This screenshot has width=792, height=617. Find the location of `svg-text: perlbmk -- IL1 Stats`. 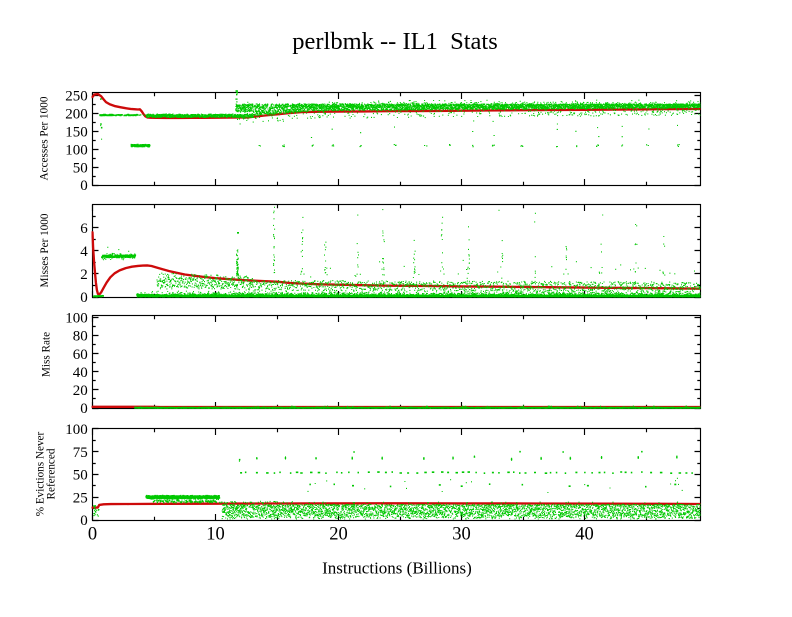

svg-text: perlbmk -- IL1 Stats is located at coordinates (395, 41).